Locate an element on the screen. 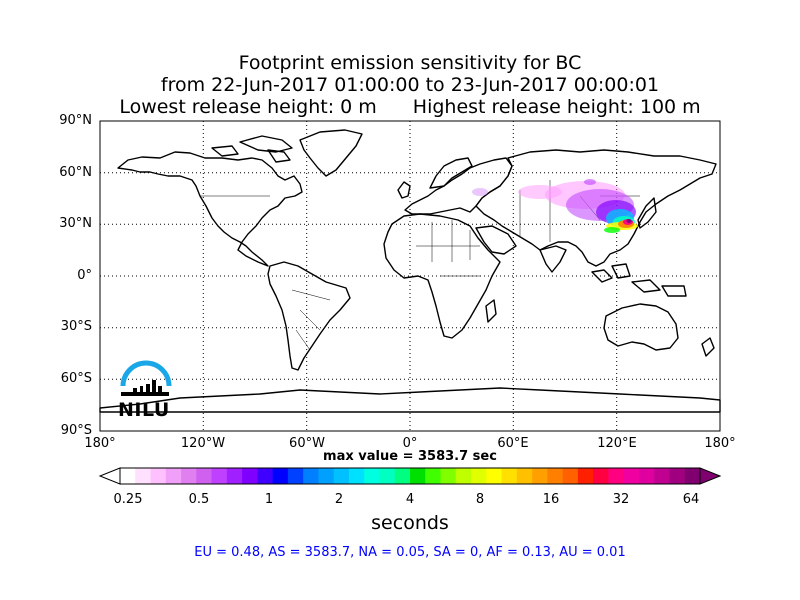 The height and width of the screenshot is (600, 800). british-isles is located at coordinates (404, 190).